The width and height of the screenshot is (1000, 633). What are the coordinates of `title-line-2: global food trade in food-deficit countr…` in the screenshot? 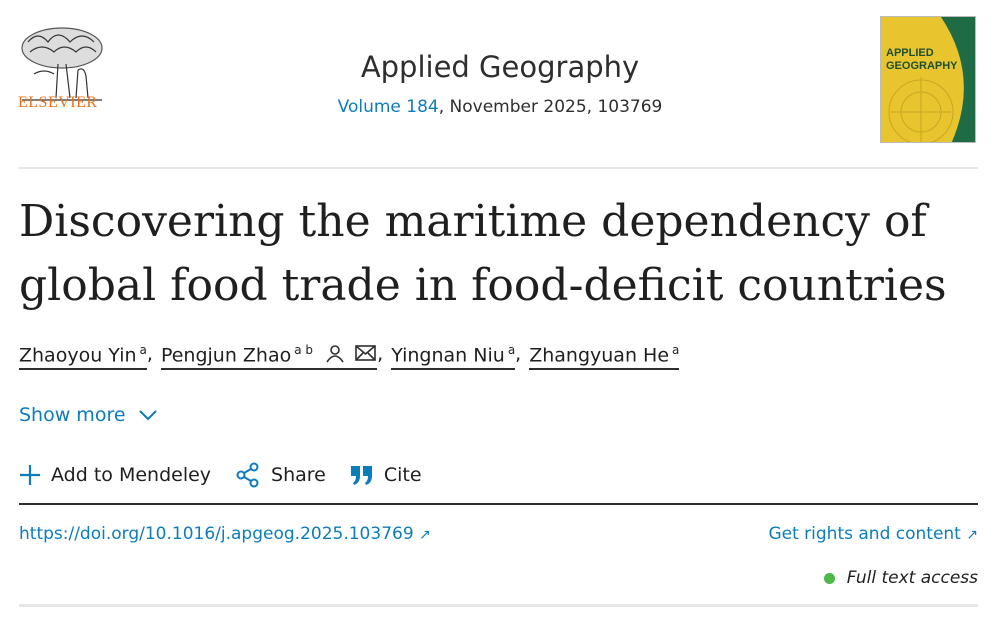 It's located at (483, 285).